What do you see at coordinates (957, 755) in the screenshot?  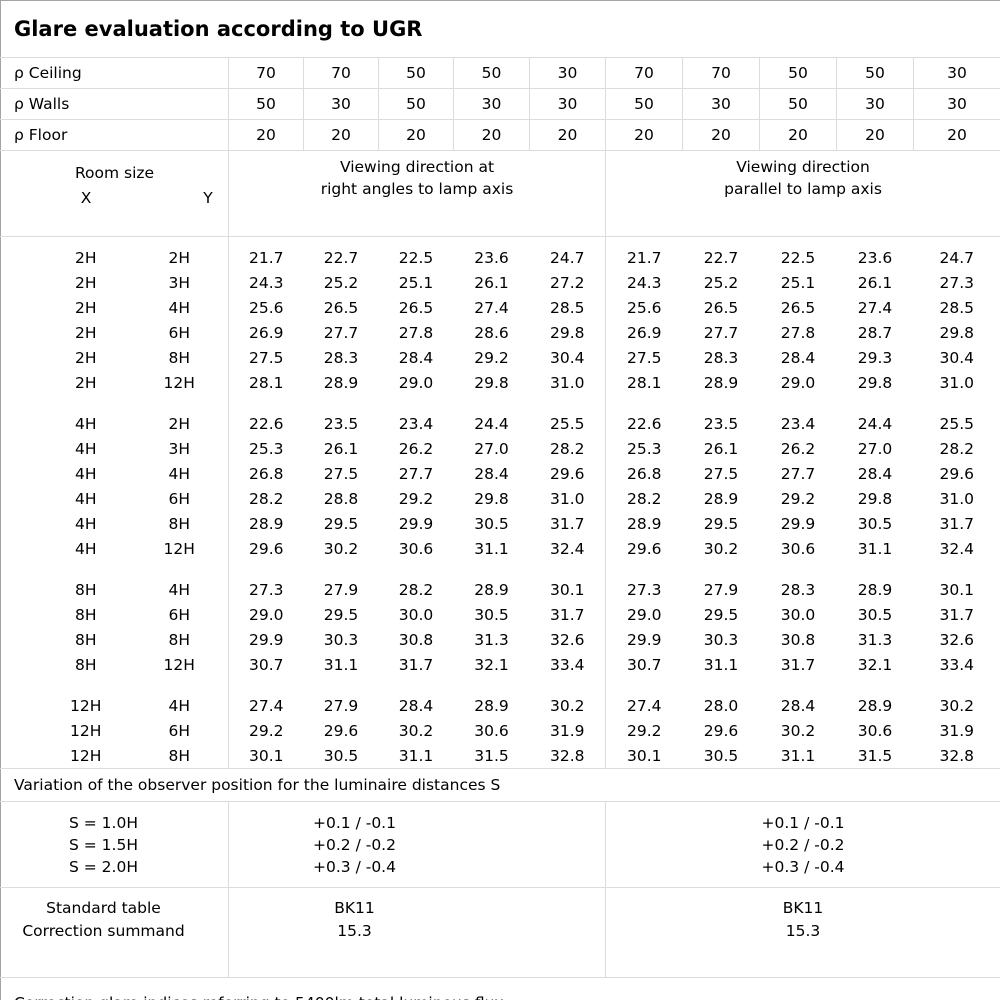 I see `ugr-value: 32.8` at bounding box center [957, 755].